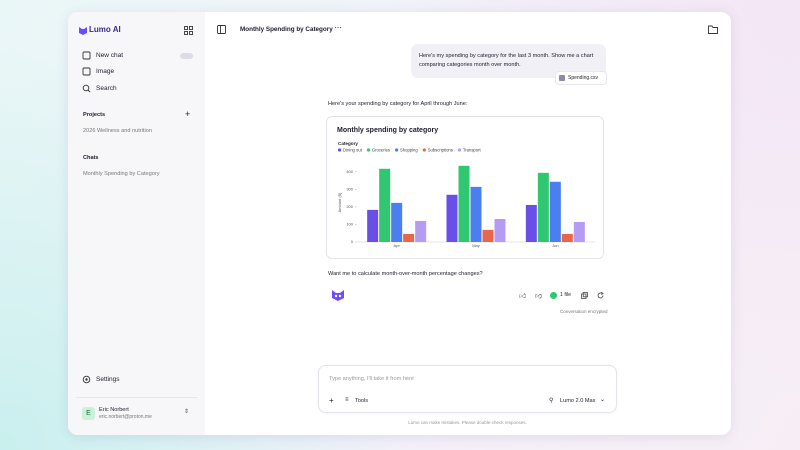  I want to click on projects-label: Projects, so click(94, 115).